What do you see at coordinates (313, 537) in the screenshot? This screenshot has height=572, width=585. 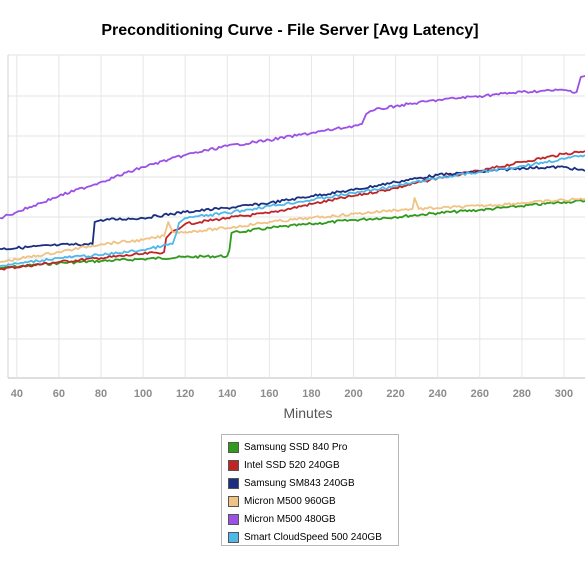 I see `legend-label: Smart CloudSpeed 500 240GB` at bounding box center [313, 537].